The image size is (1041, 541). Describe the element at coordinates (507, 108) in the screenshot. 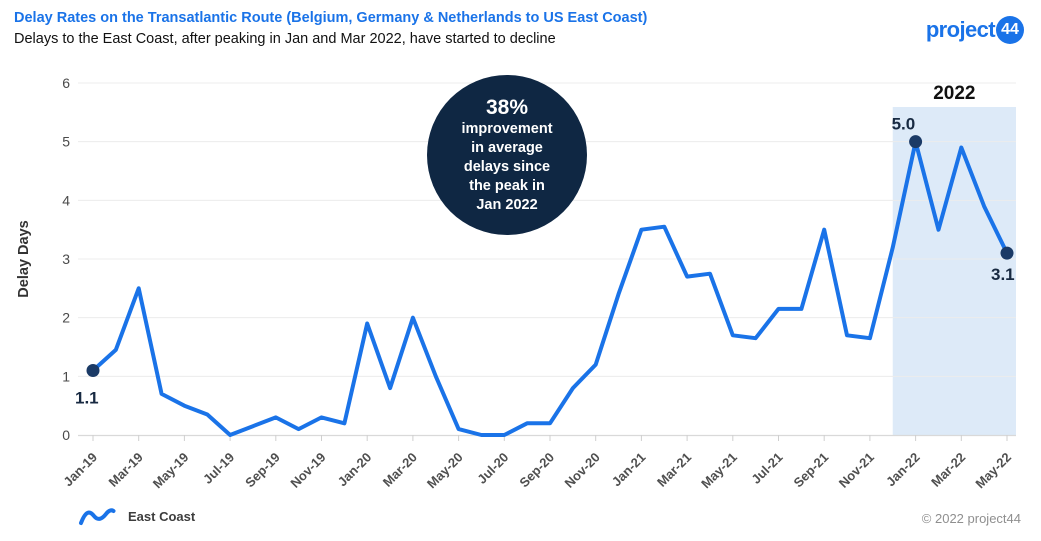

I see `callout-headline: 38%` at that location.